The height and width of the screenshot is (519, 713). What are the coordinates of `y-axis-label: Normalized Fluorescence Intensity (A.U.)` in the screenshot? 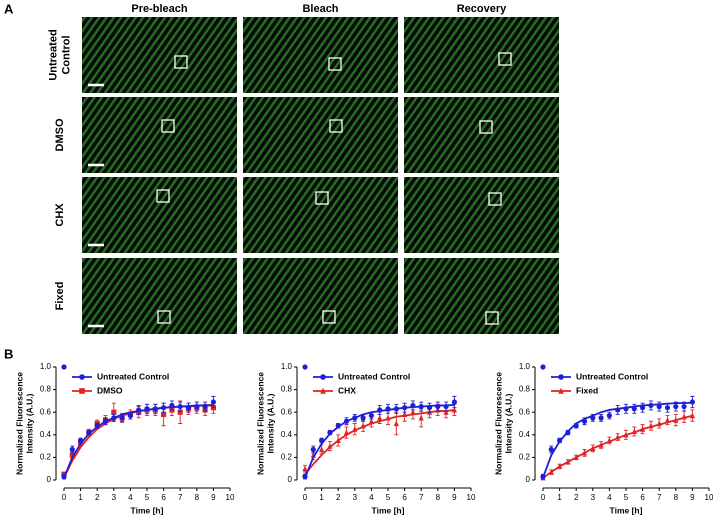 It's located at (503, 423).